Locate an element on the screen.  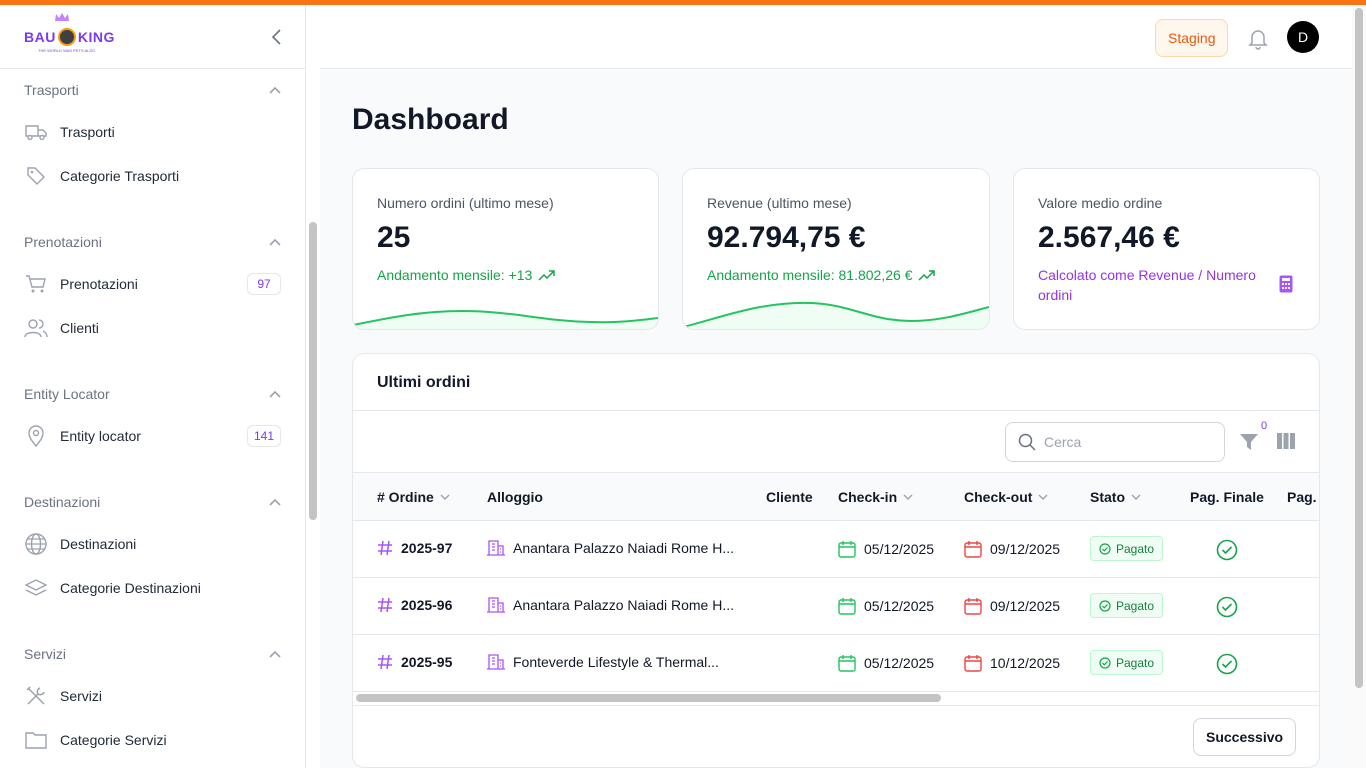
sidebar-item-categorie-trasporti: Categorie Trasporti is located at coordinates (152, 176).